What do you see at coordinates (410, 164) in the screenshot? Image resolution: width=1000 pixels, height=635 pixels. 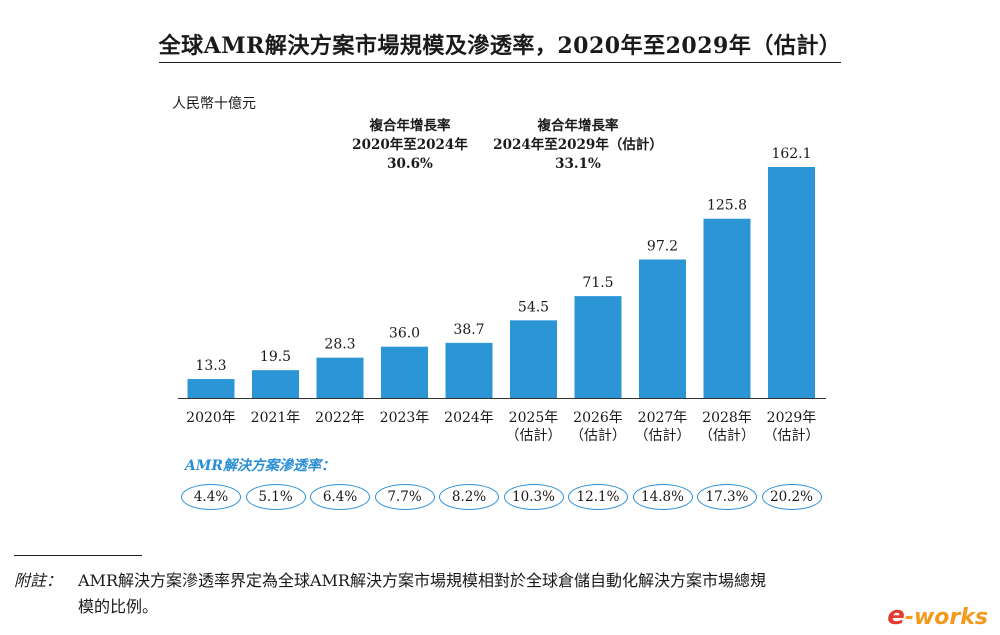 I see `cagr-value: 30.6%` at bounding box center [410, 164].